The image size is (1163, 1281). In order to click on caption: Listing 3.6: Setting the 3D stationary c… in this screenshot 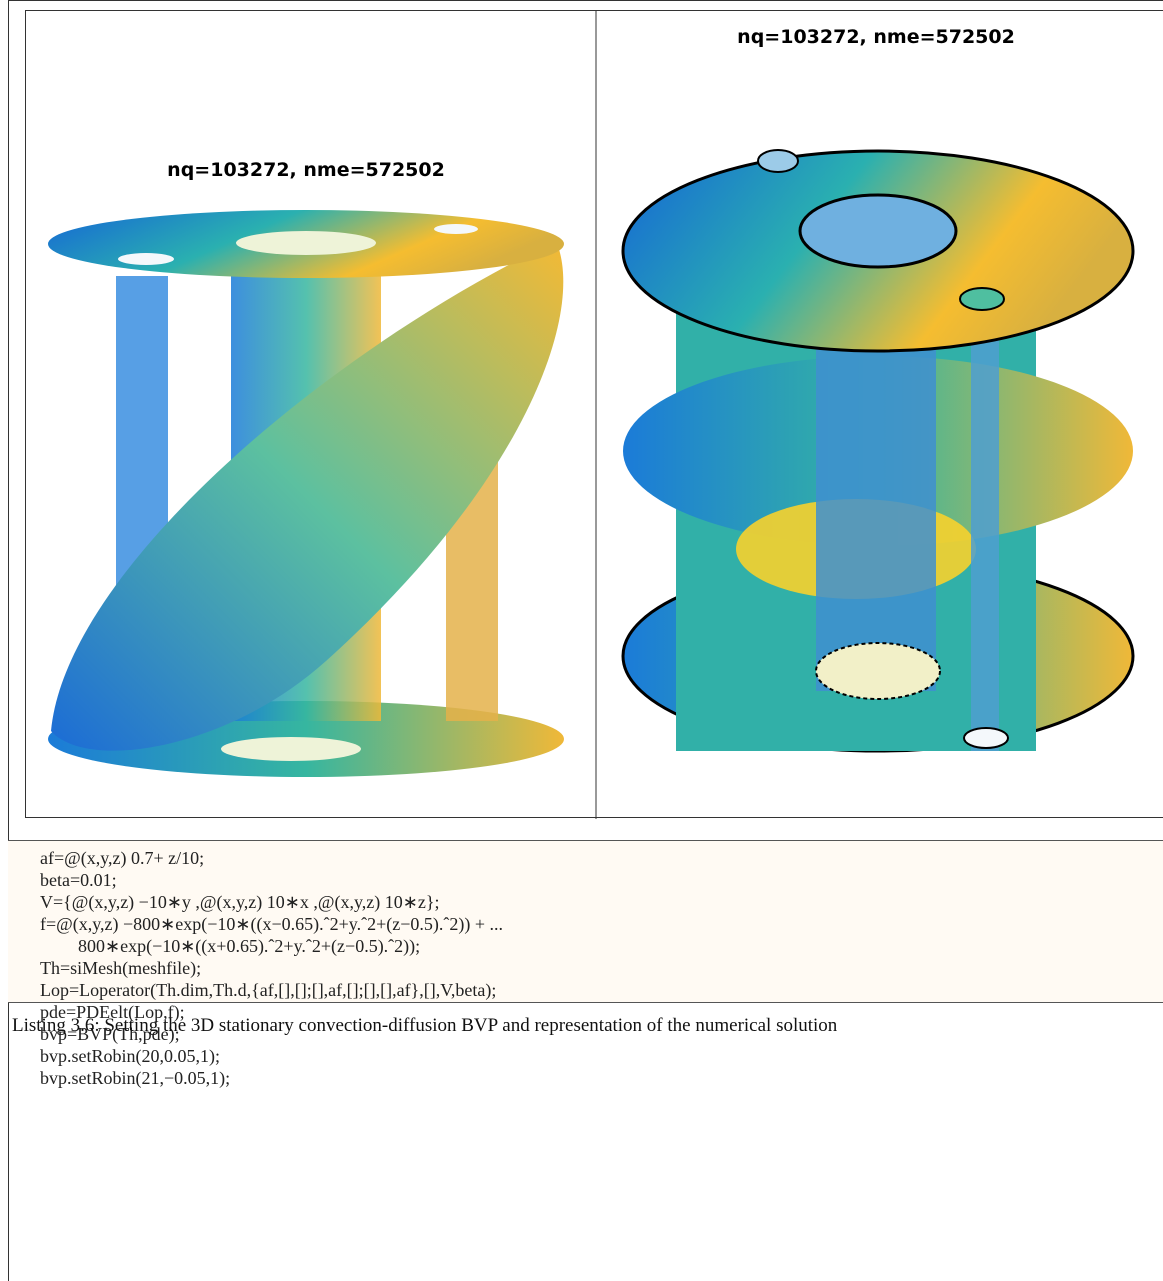, I will do `click(425, 1025)`.